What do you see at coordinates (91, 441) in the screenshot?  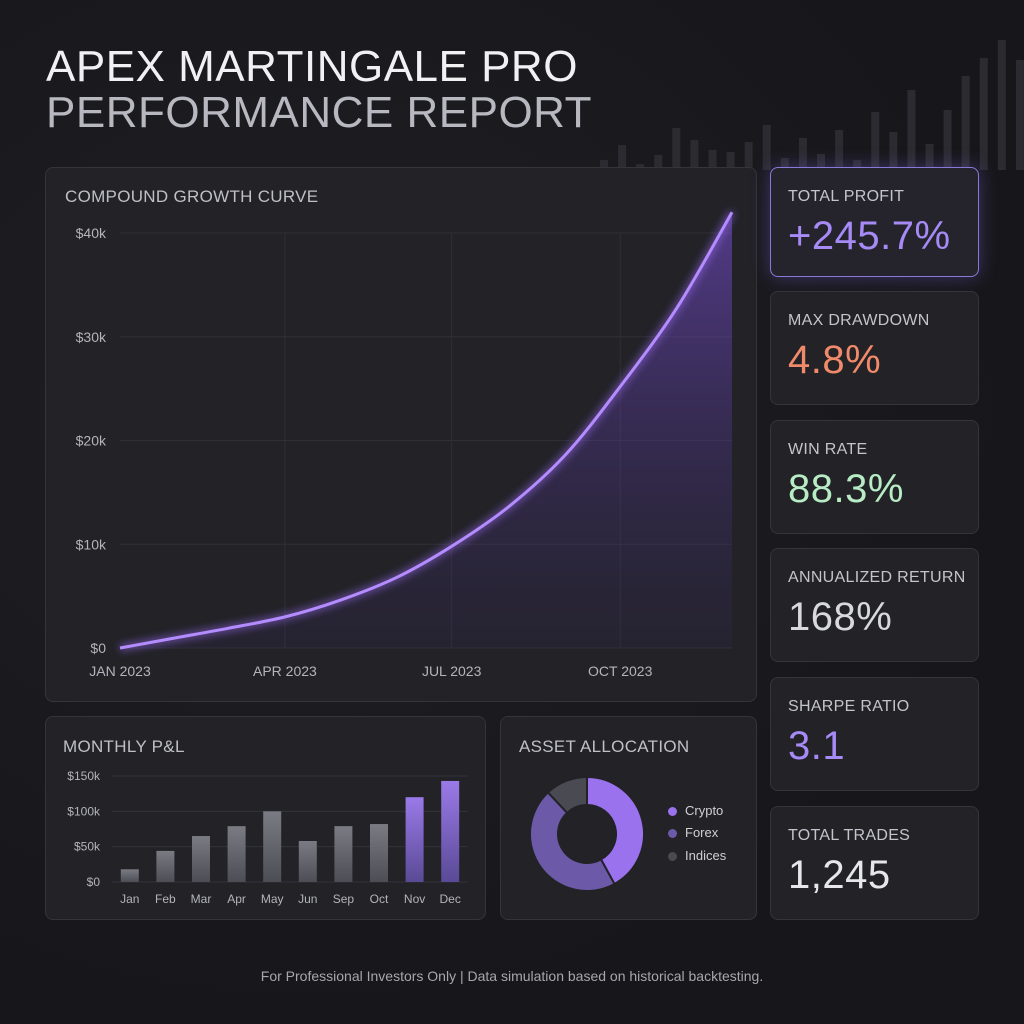 I see `y-tick-label: $20k` at bounding box center [91, 441].